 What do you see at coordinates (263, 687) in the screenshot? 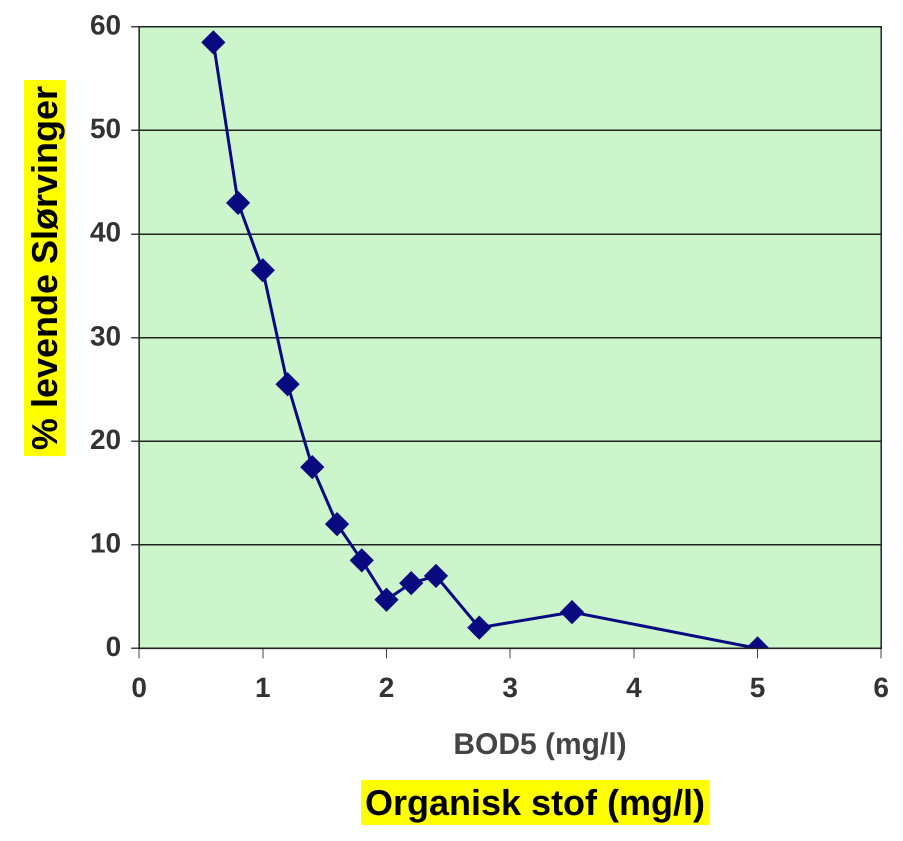
I see `x-tick-label: 1` at bounding box center [263, 687].